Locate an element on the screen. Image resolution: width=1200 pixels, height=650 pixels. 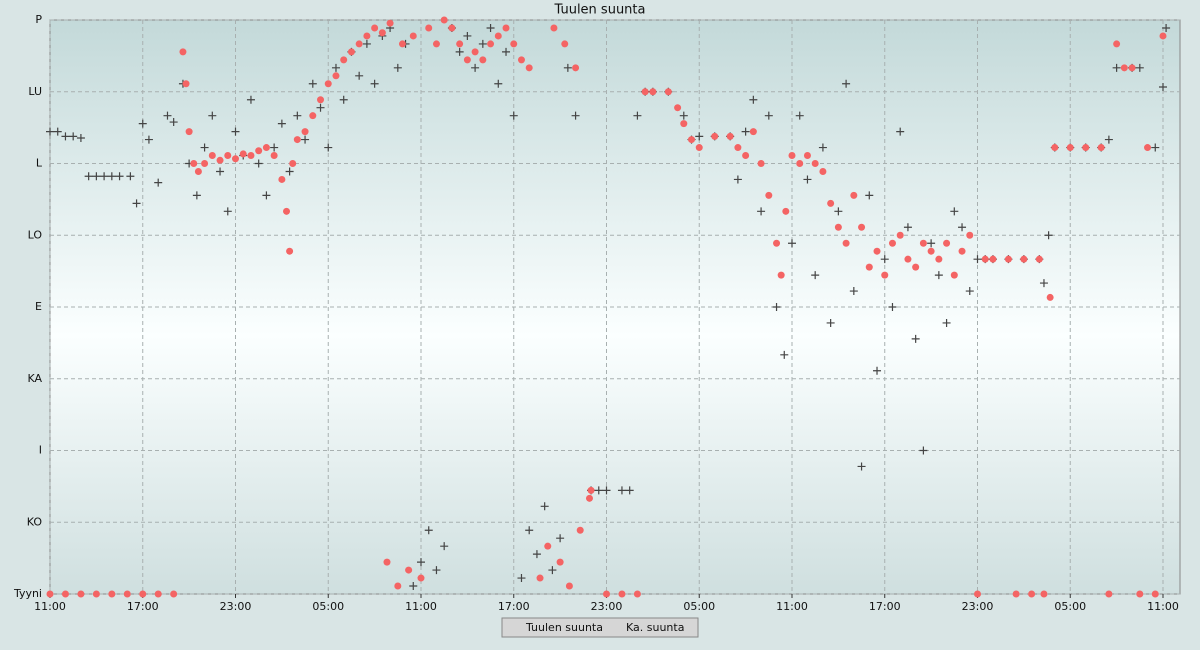
y-tick-label: E is located at coordinates (38, 306).